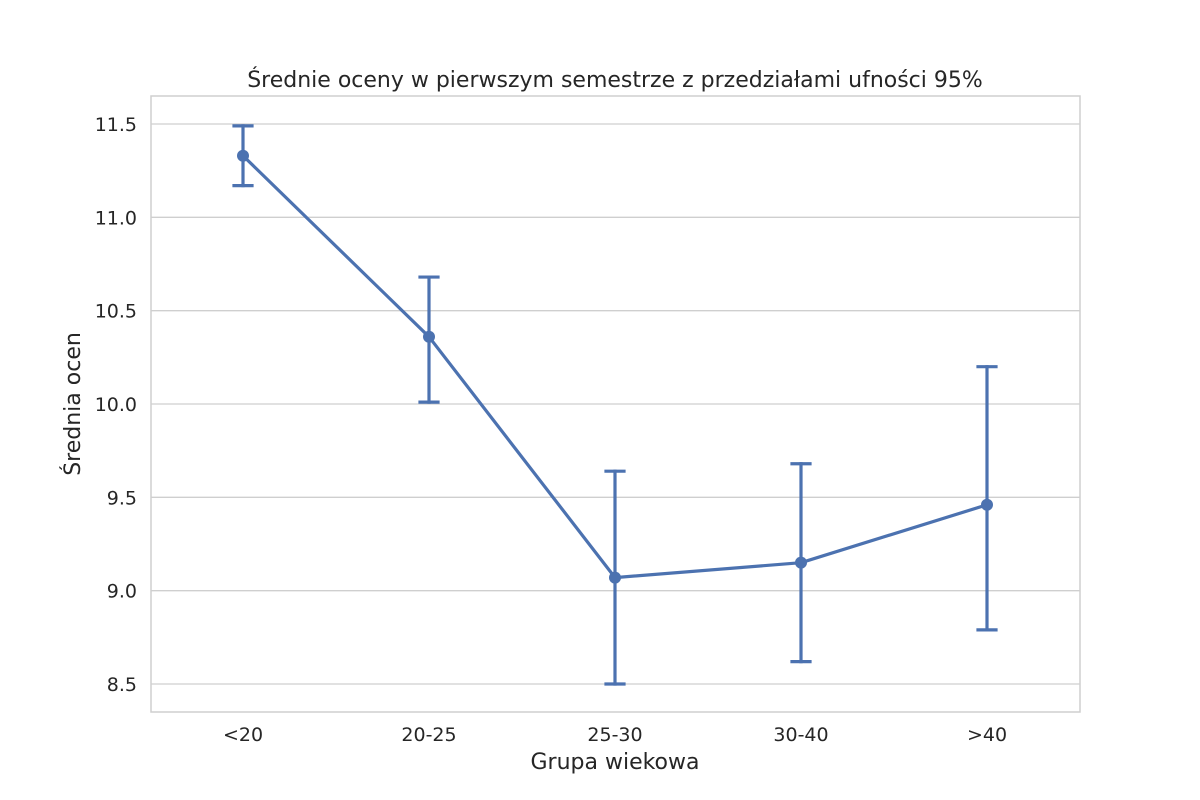  I want to click on x-tick-label: 30-40, so click(800, 735).